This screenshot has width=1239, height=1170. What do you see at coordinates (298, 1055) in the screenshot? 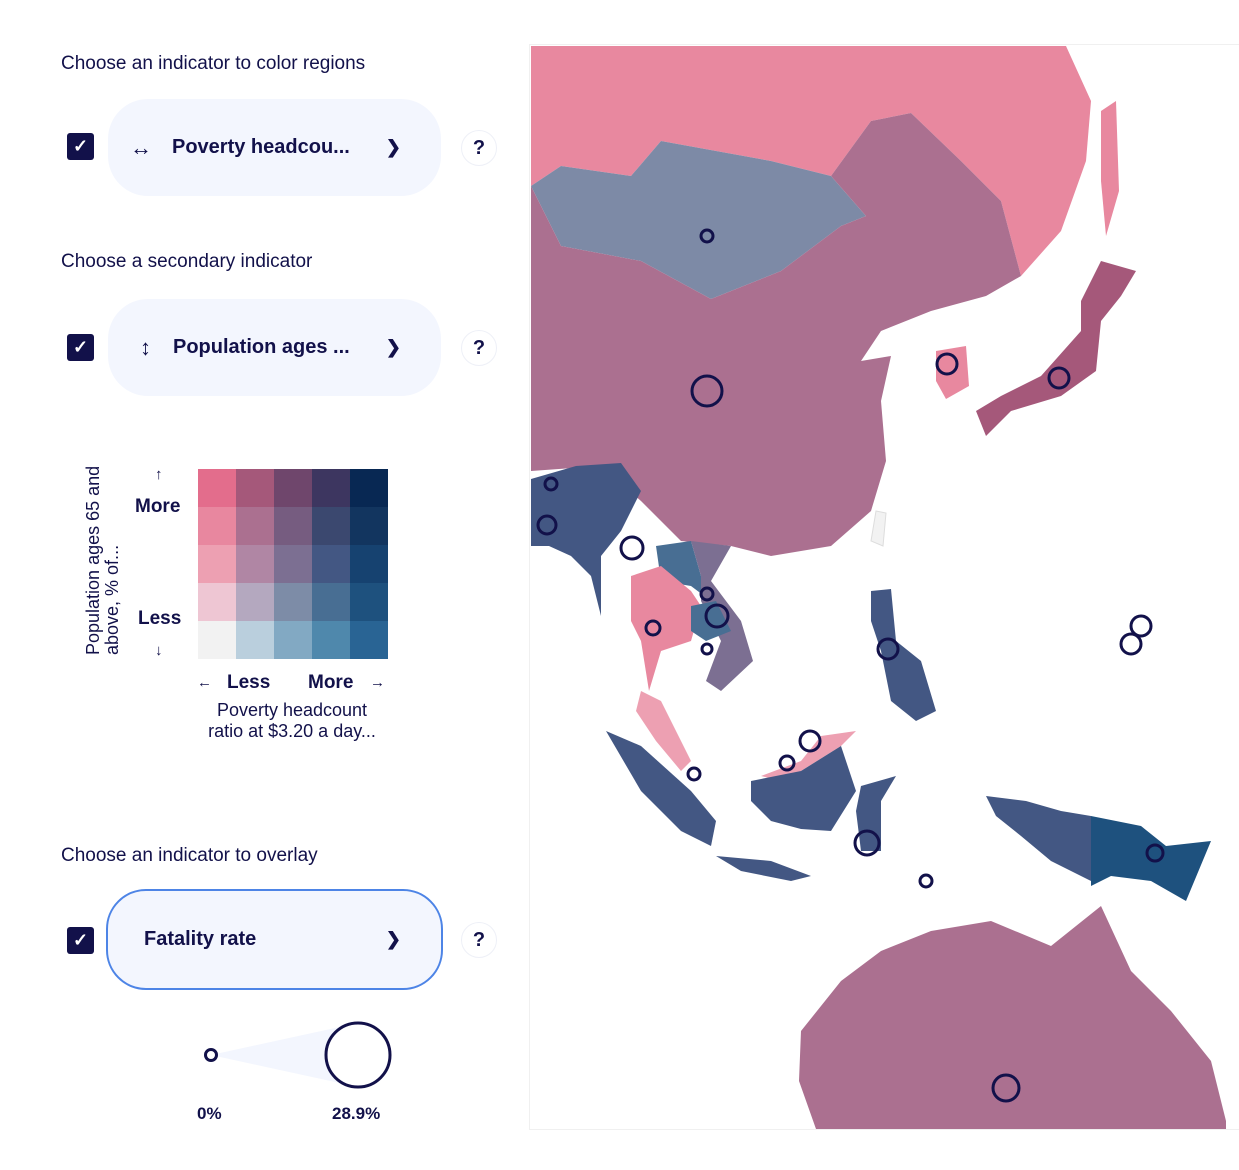
I see `size-legend` at bounding box center [298, 1055].